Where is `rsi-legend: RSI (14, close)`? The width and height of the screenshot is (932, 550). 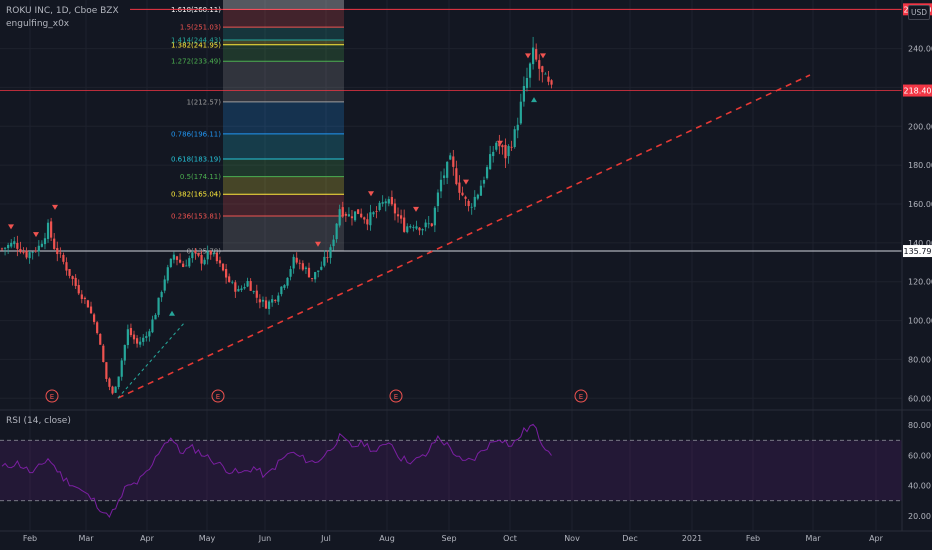
rsi-legend: RSI (14, close) is located at coordinates (38, 421).